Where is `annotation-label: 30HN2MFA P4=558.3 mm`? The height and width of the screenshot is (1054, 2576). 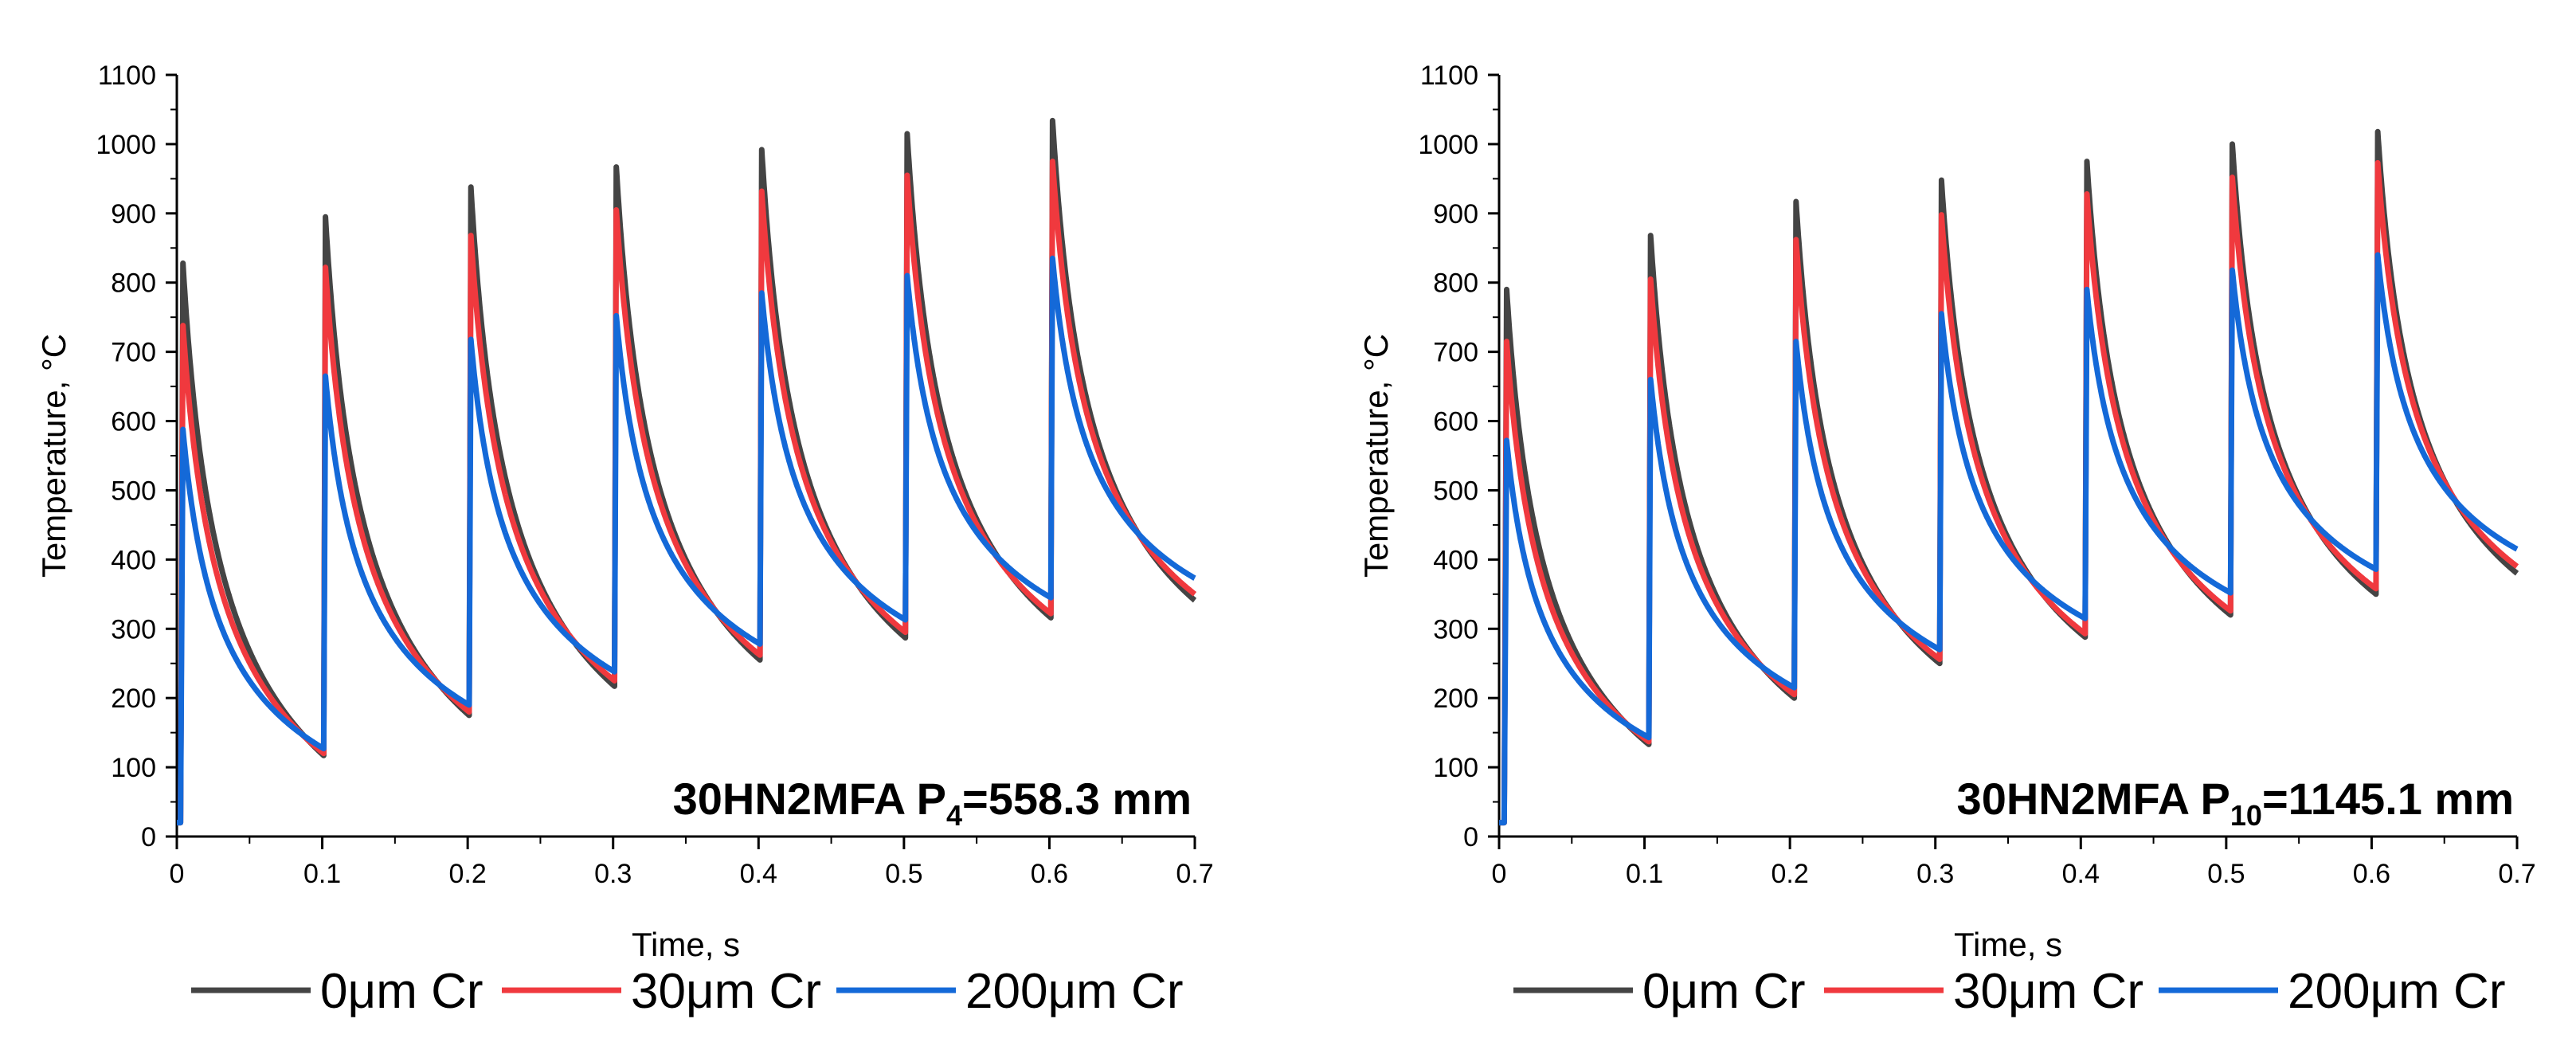
annotation-label: 30HN2MFA P4=558.3 mm is located at coordinates (932, 803).